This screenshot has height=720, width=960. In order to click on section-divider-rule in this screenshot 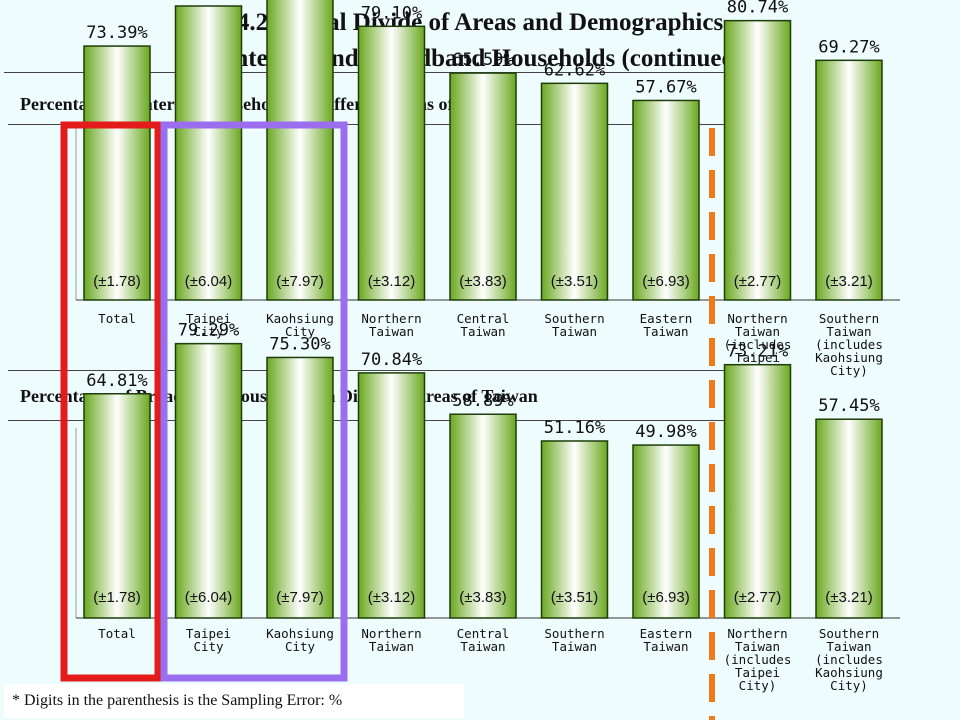, I will do `click(380, 370)`.